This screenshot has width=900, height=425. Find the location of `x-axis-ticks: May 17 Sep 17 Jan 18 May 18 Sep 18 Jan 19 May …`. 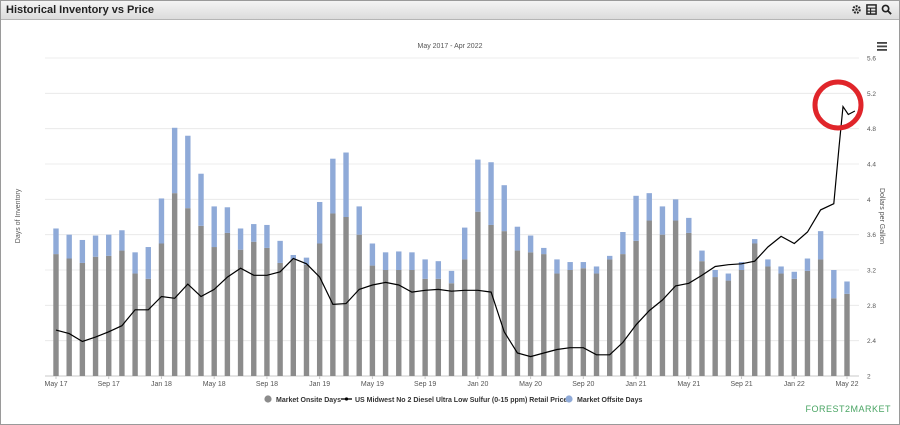

x-axis-ticks: May 17 Sep 17 Jan 18 May 18 Sep 18 Jan 19 May … is located at coordinates (452, 382).